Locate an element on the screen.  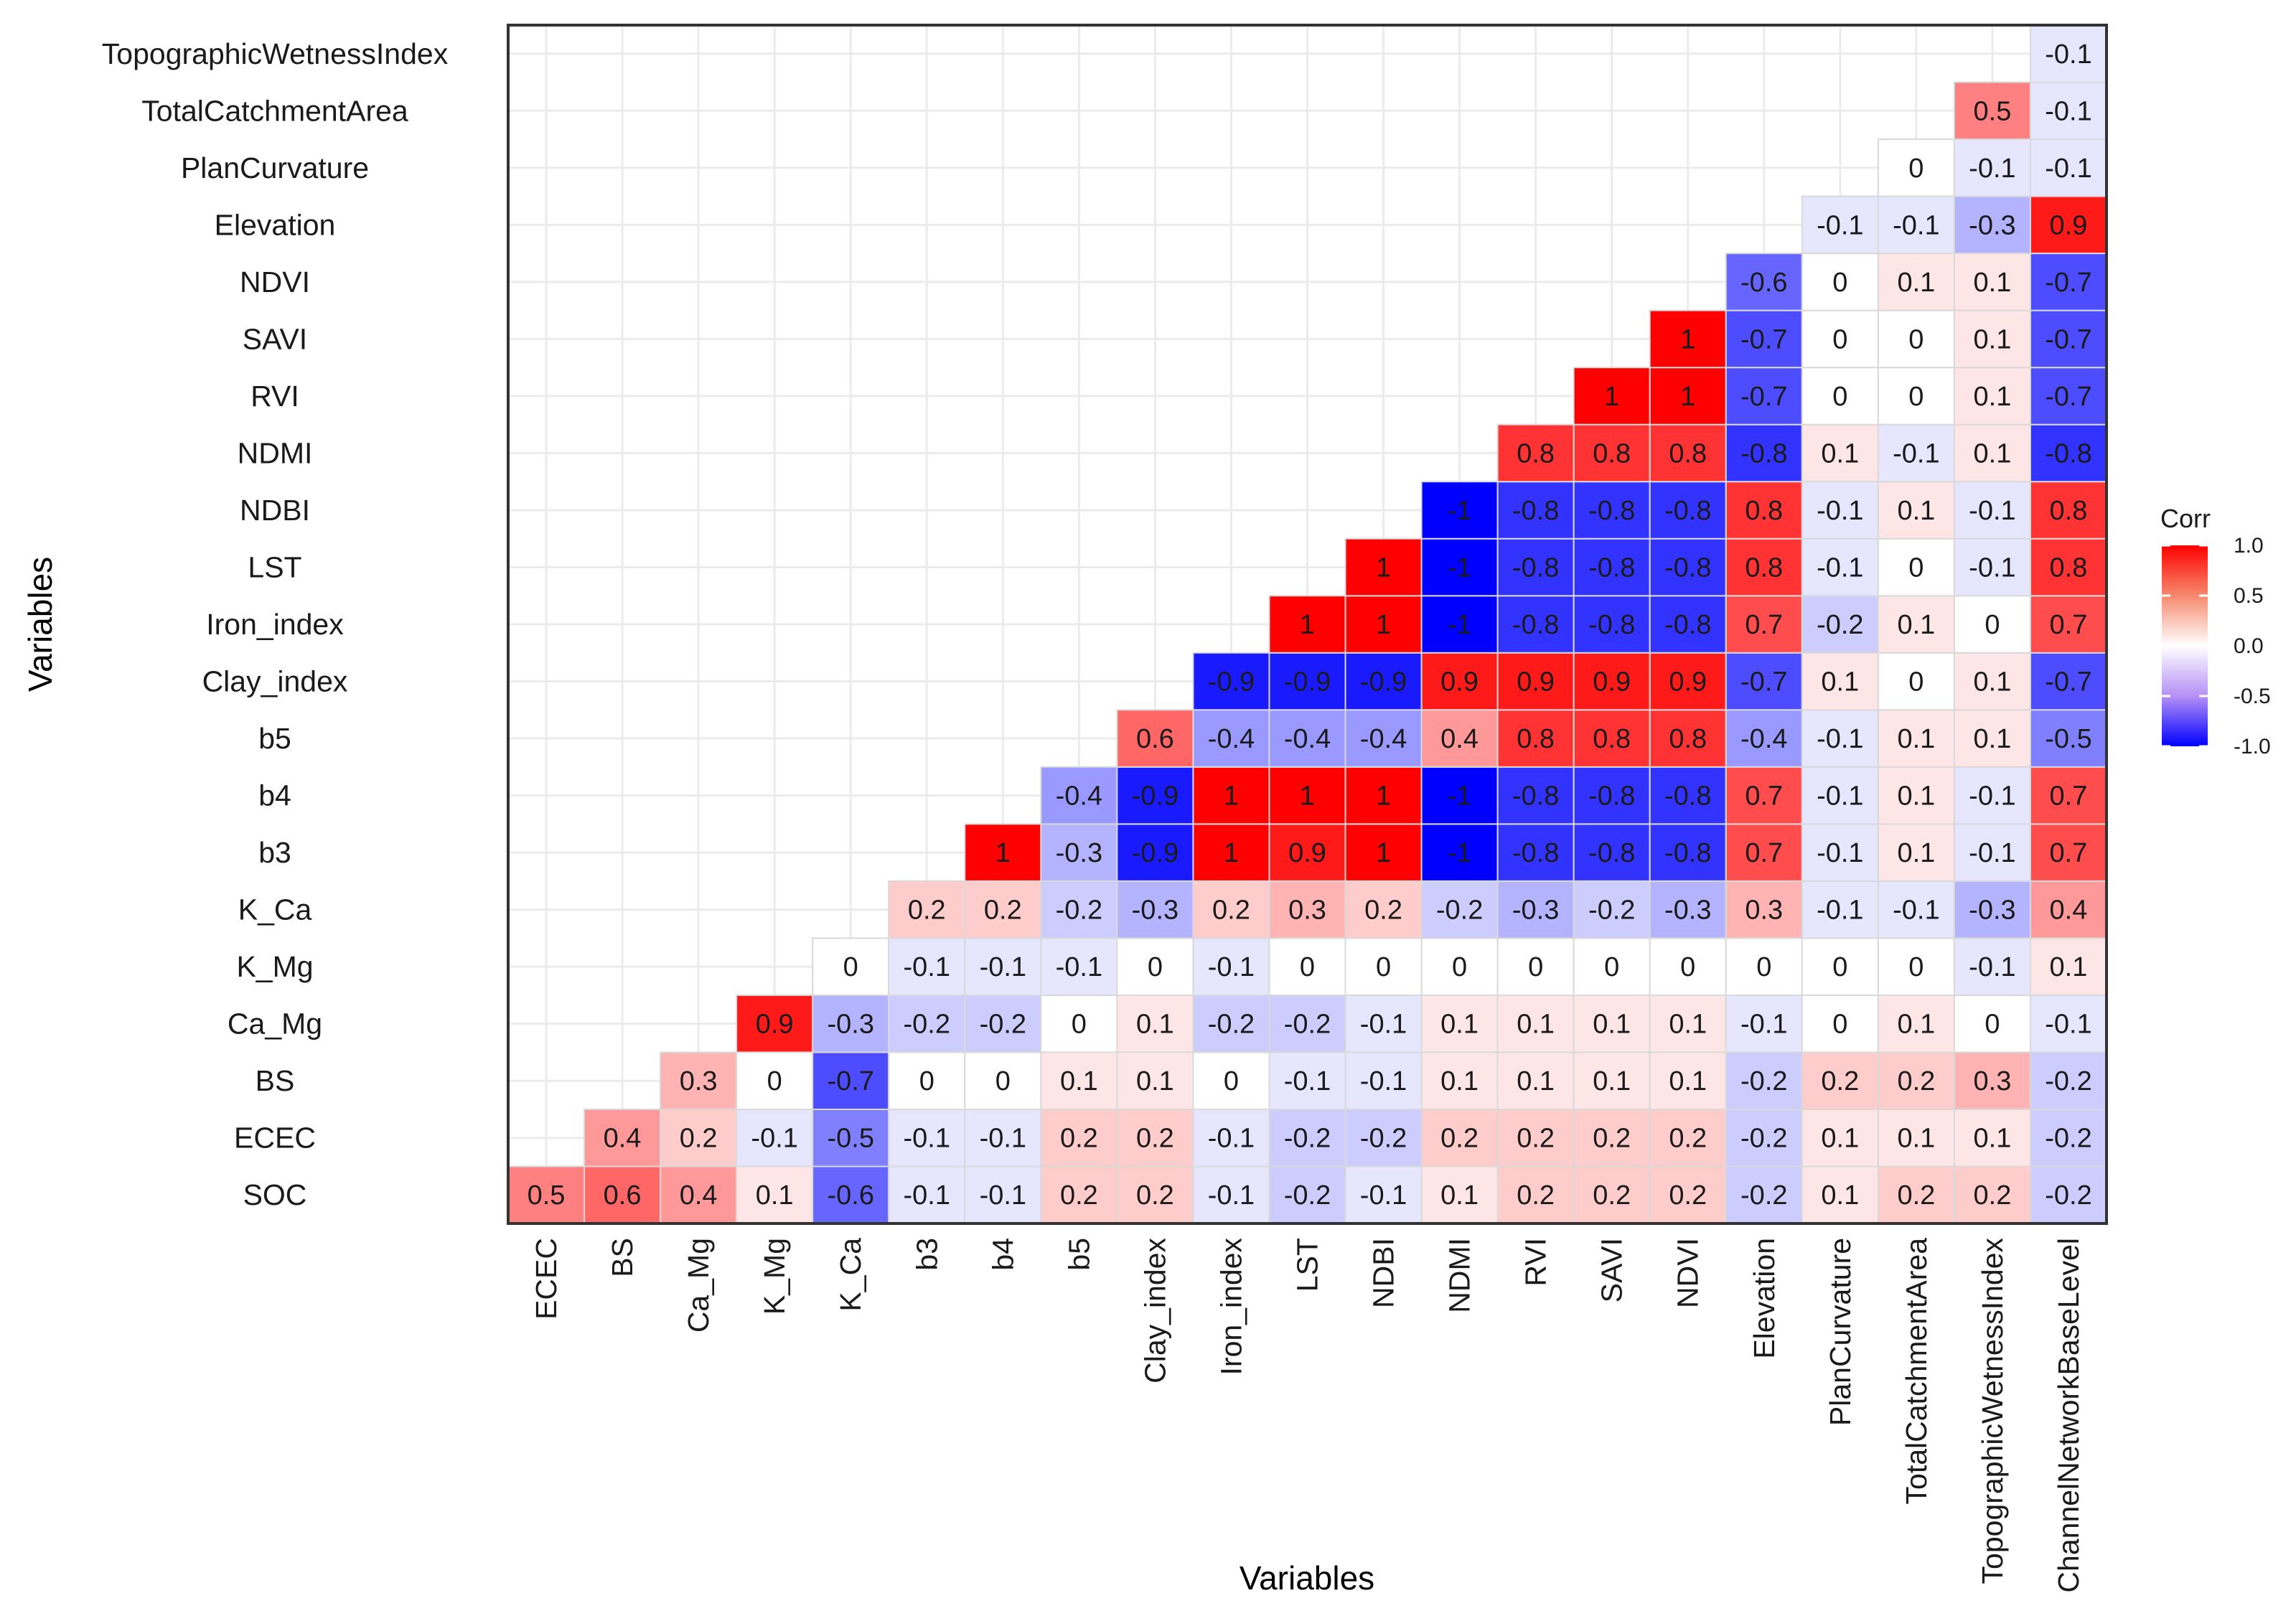
cell-value-label: -1 is located at coordinates (1460, 796).